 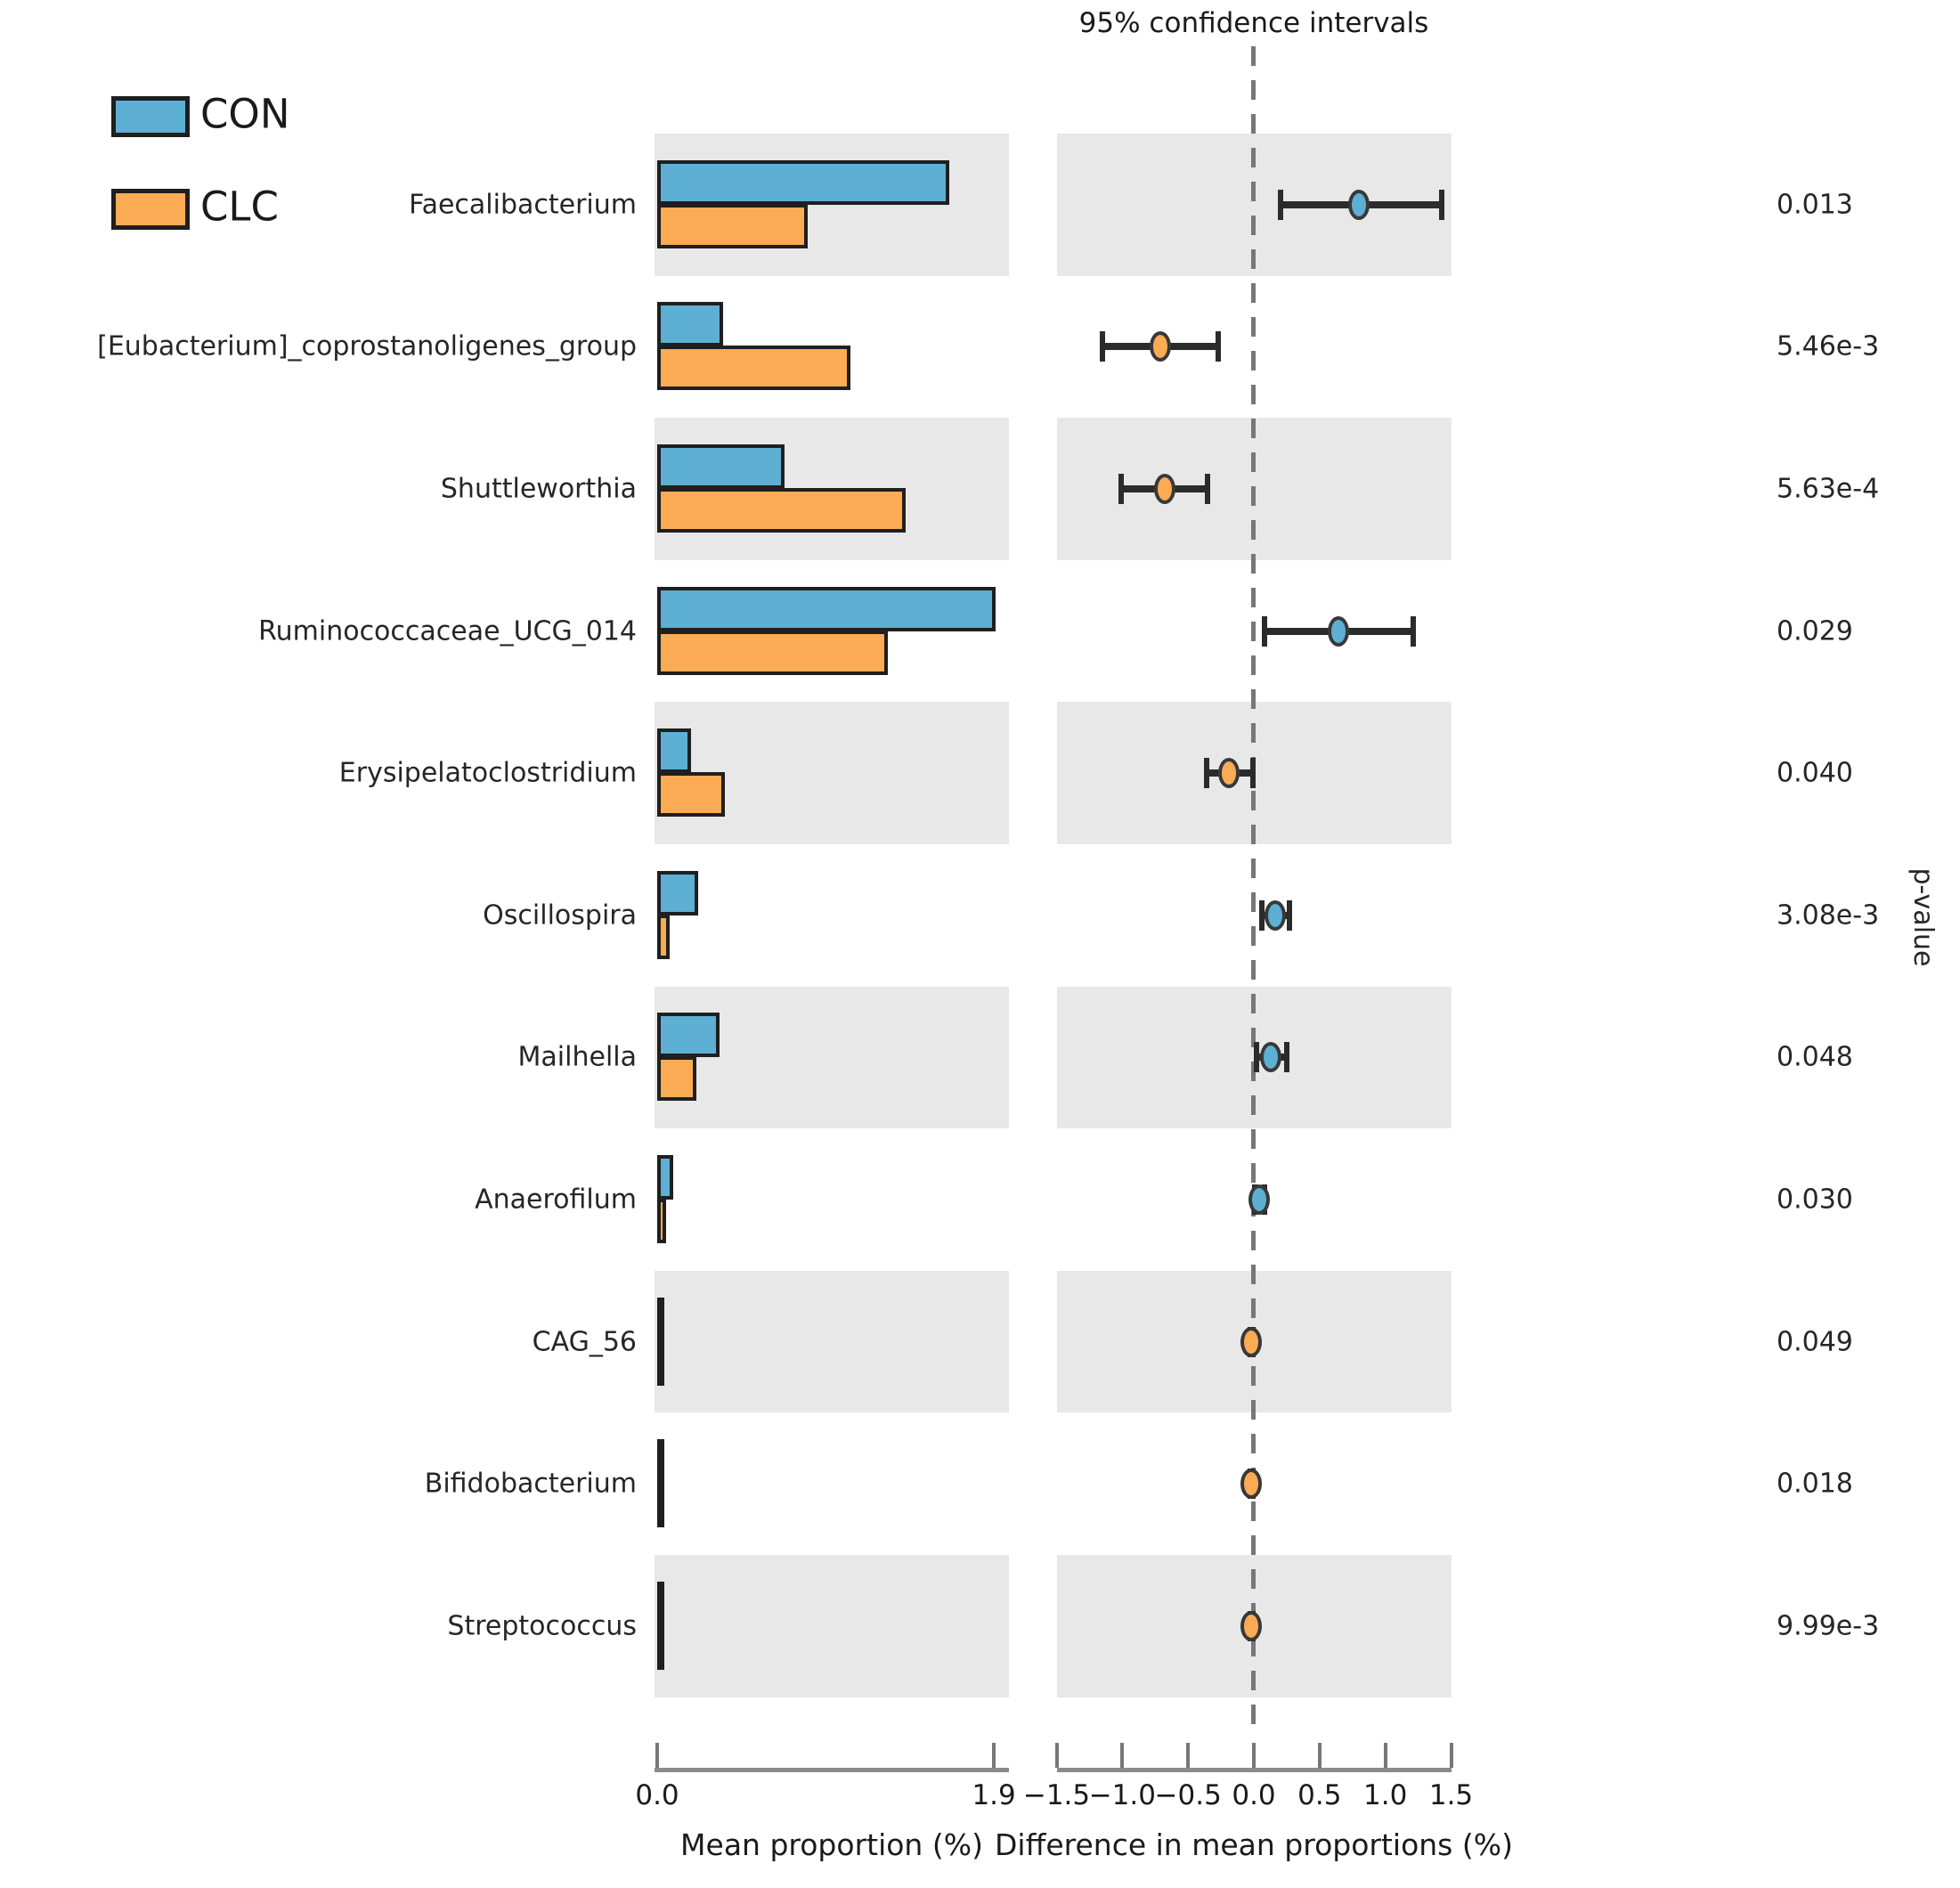 What do you see at coordinates (150, 209) in the screenshot?
I see `legend-swatch-clc` at bounding box center [150, 209].